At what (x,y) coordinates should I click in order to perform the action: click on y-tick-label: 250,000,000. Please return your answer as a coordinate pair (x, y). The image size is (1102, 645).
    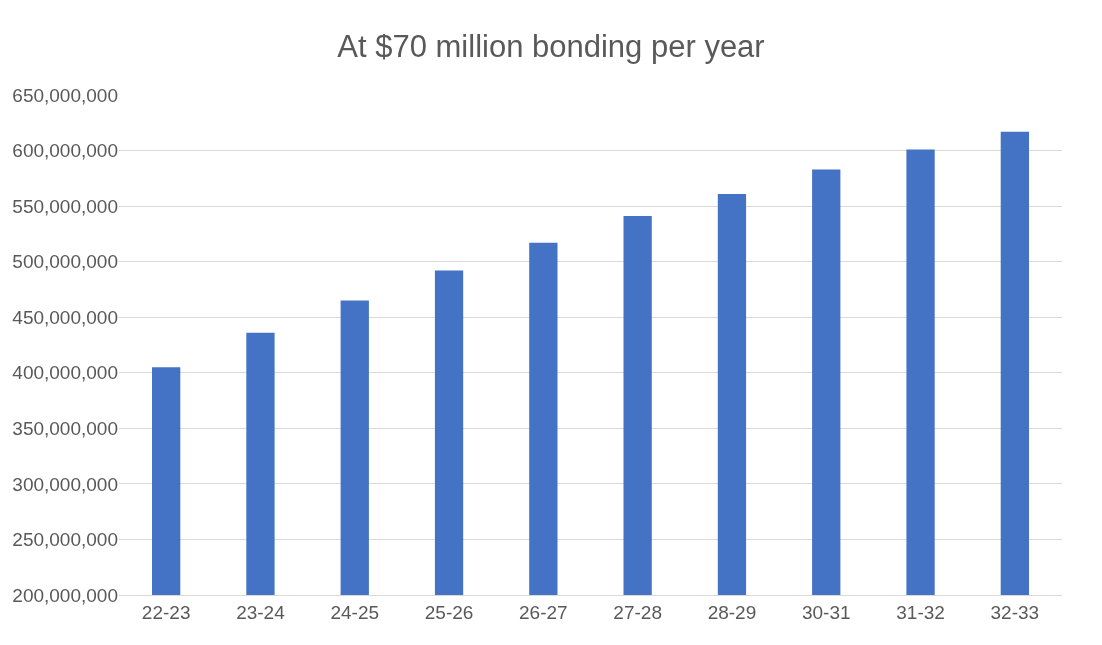
    Looking at the image, I should click on (65, 540).